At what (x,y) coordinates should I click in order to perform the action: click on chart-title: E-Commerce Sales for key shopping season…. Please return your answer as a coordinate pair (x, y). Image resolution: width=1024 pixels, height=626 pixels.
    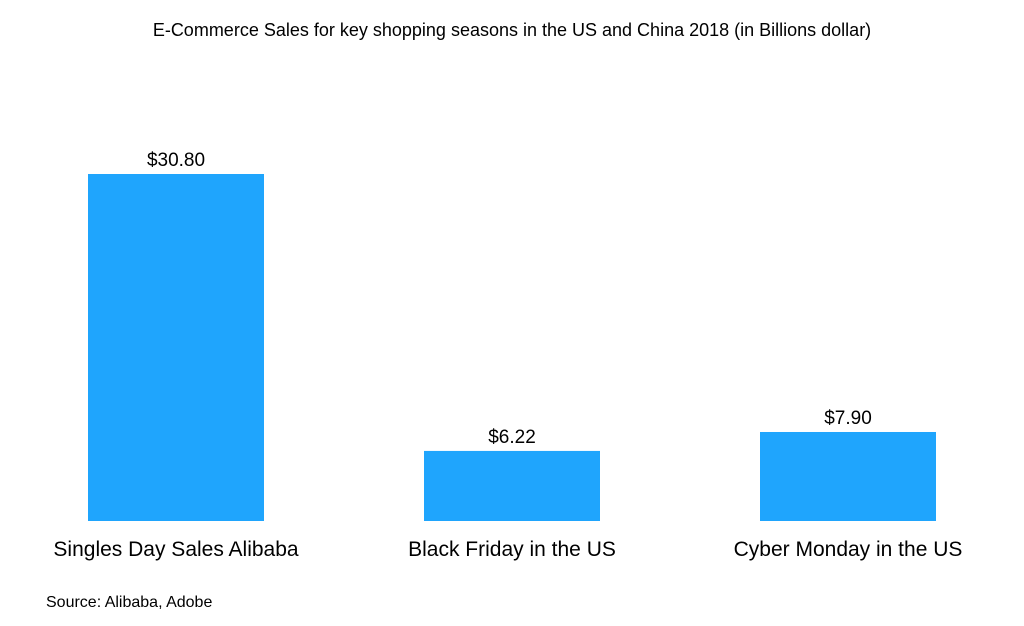
    Looking at the image, I should click on (512, 30).